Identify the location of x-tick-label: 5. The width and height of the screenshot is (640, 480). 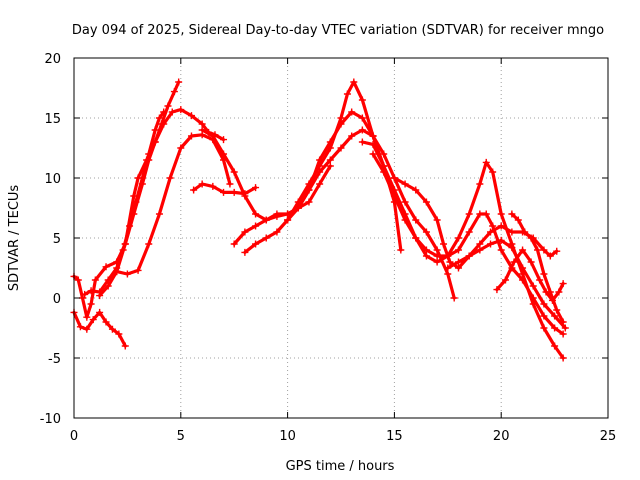
(181, 436).